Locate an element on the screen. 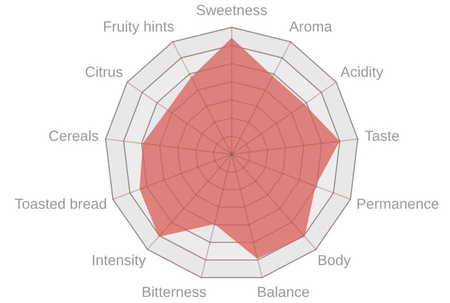  spoke-label: Bitterness is located at coordinates (174, 292).